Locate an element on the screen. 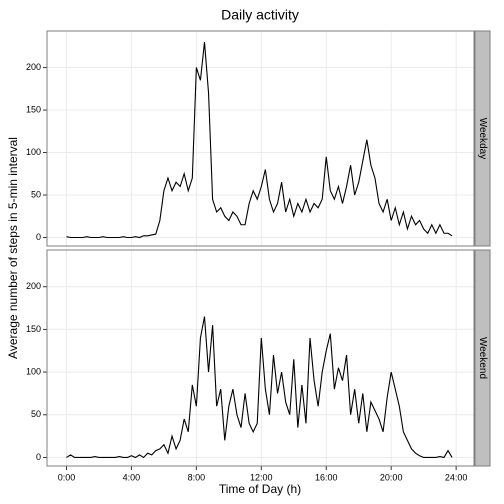 The width and height of the screenshot is (504, 504). x-tick-label: 24:00 is located at coordinates (456, 477).